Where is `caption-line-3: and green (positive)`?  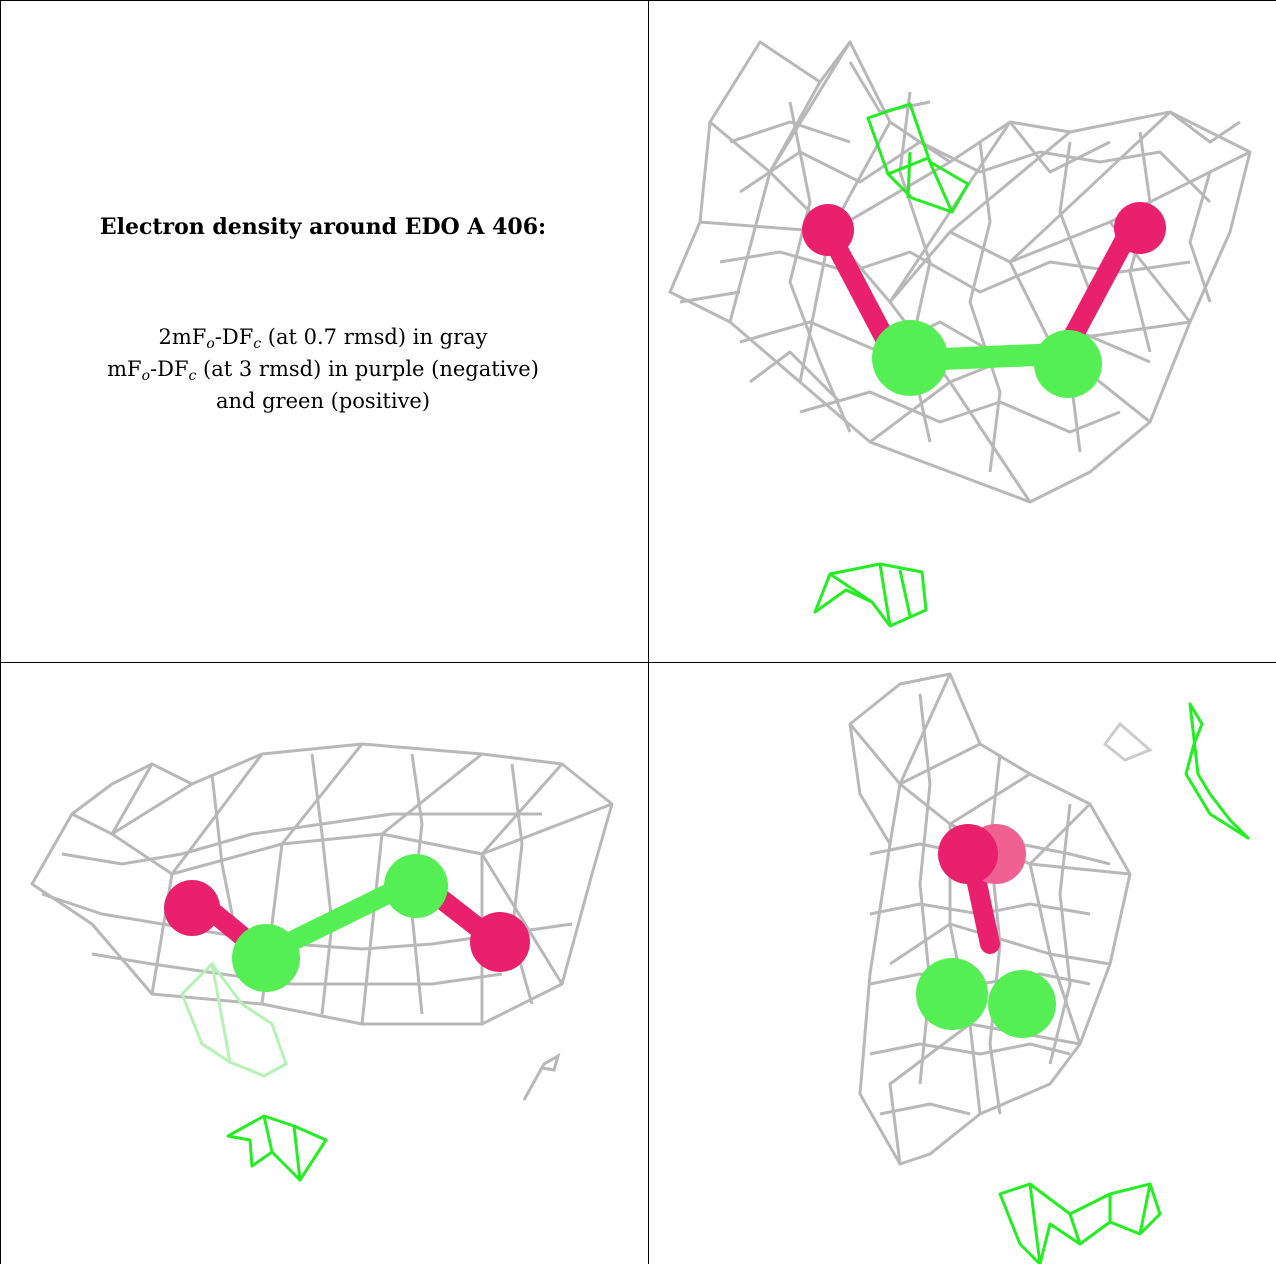 caption-line-3: and green (positive) is located at coordinates (323, 401).